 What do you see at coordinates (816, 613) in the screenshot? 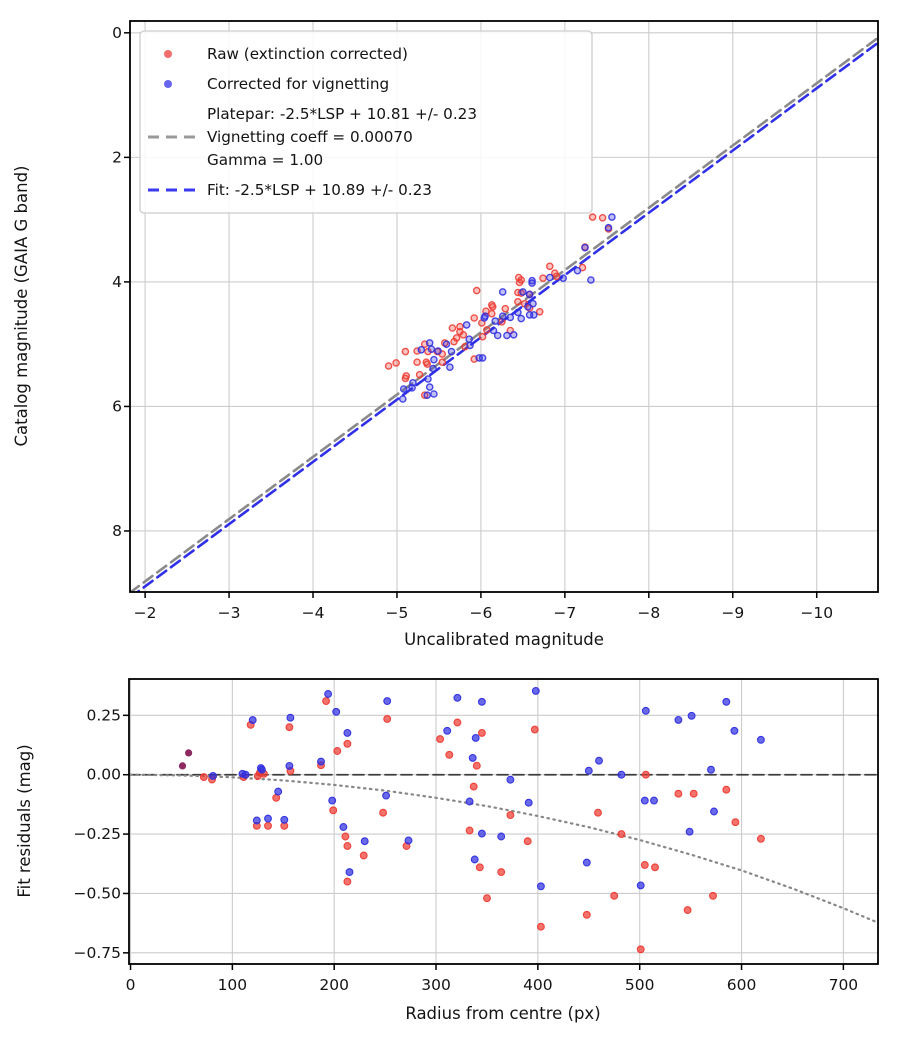
I see `x-tick-label: −10` at bounding box center [816, 613].